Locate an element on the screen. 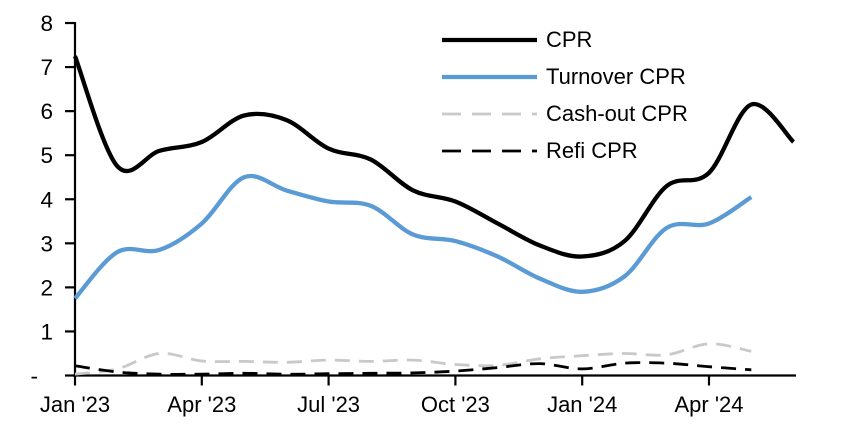  legend-item-refi-cpr: Refi CPR is located at coordinates (565, 150).